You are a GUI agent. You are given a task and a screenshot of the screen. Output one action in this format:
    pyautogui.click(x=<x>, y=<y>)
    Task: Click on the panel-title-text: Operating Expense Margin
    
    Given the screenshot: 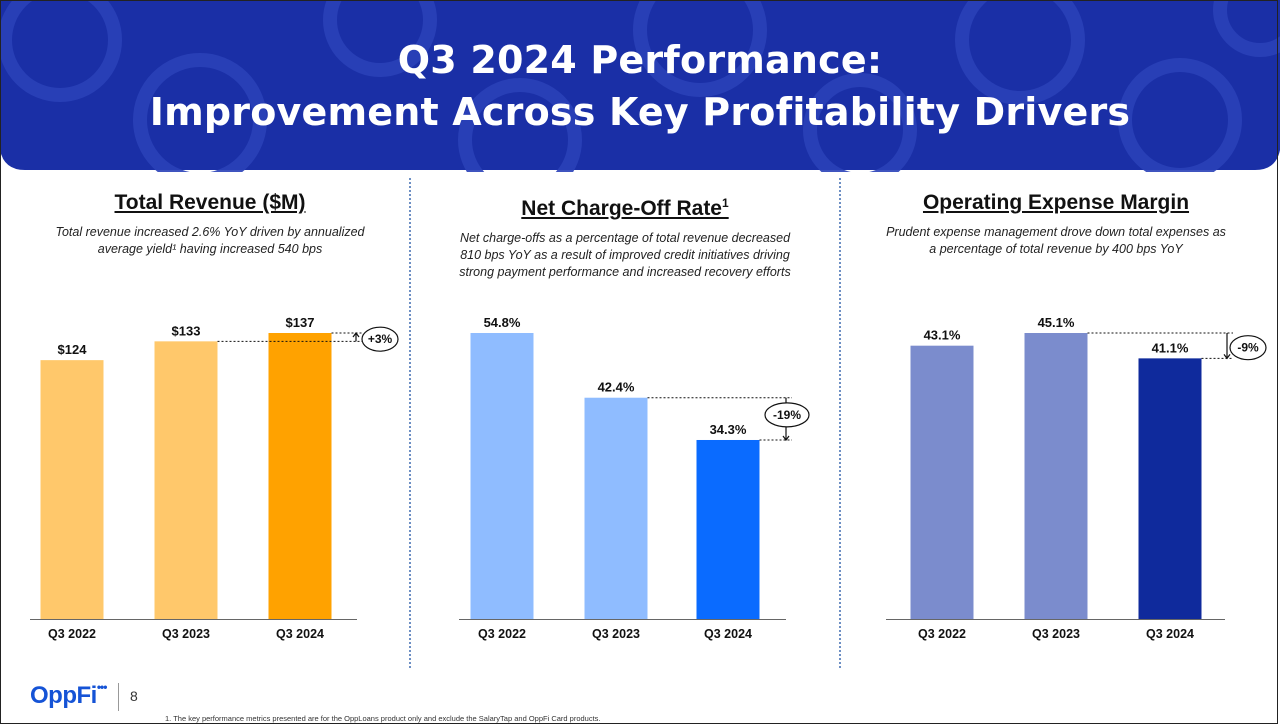 What is the action you would take?
    pyautogui.click(x=1056, y=202)
    